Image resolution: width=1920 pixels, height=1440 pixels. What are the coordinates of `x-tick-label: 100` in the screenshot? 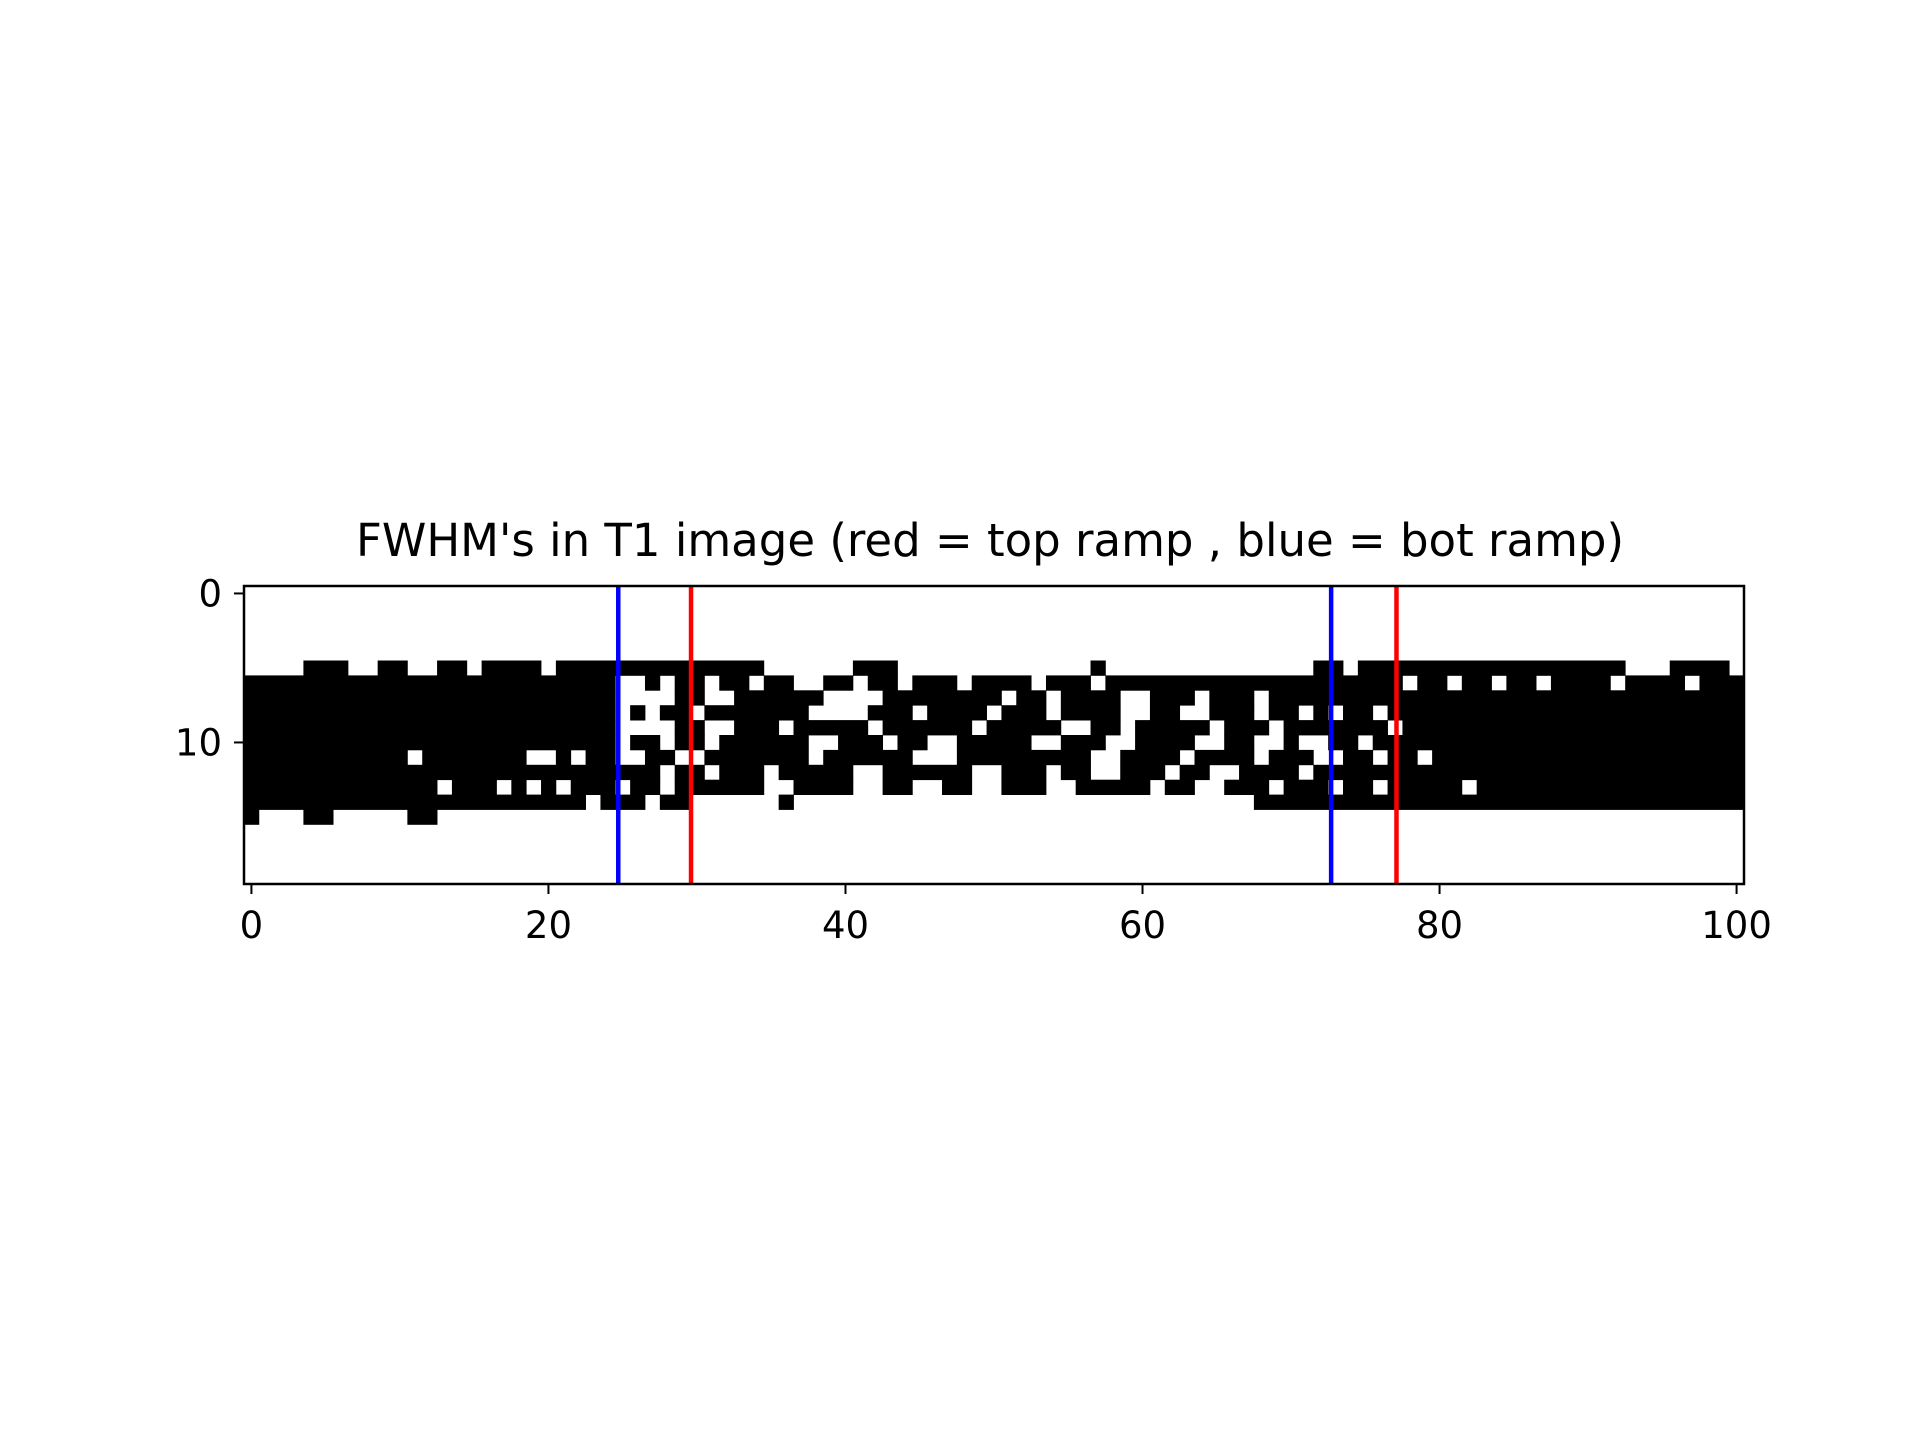 It's located at (1736, 925).